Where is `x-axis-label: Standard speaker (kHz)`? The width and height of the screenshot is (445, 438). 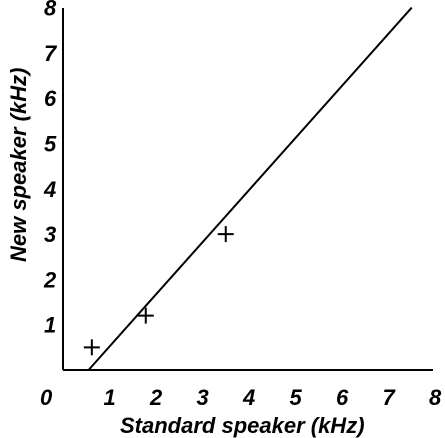
x-axis-label: Standard speaker (kHz) is located at coordinates (242, 425).